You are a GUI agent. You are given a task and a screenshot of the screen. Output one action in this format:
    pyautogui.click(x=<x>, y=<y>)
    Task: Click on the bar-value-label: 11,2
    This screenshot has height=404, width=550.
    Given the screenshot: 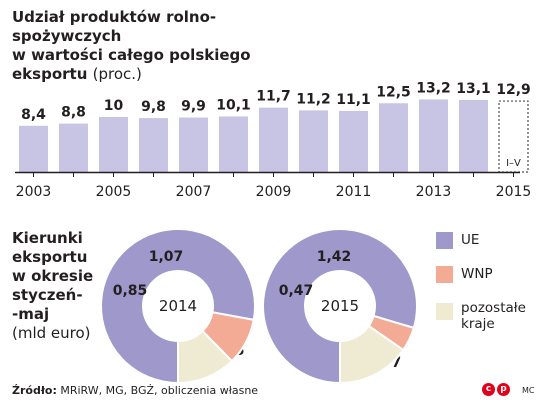 What is the action you would take?
    pyautogui.click(x=313, y=99)
    